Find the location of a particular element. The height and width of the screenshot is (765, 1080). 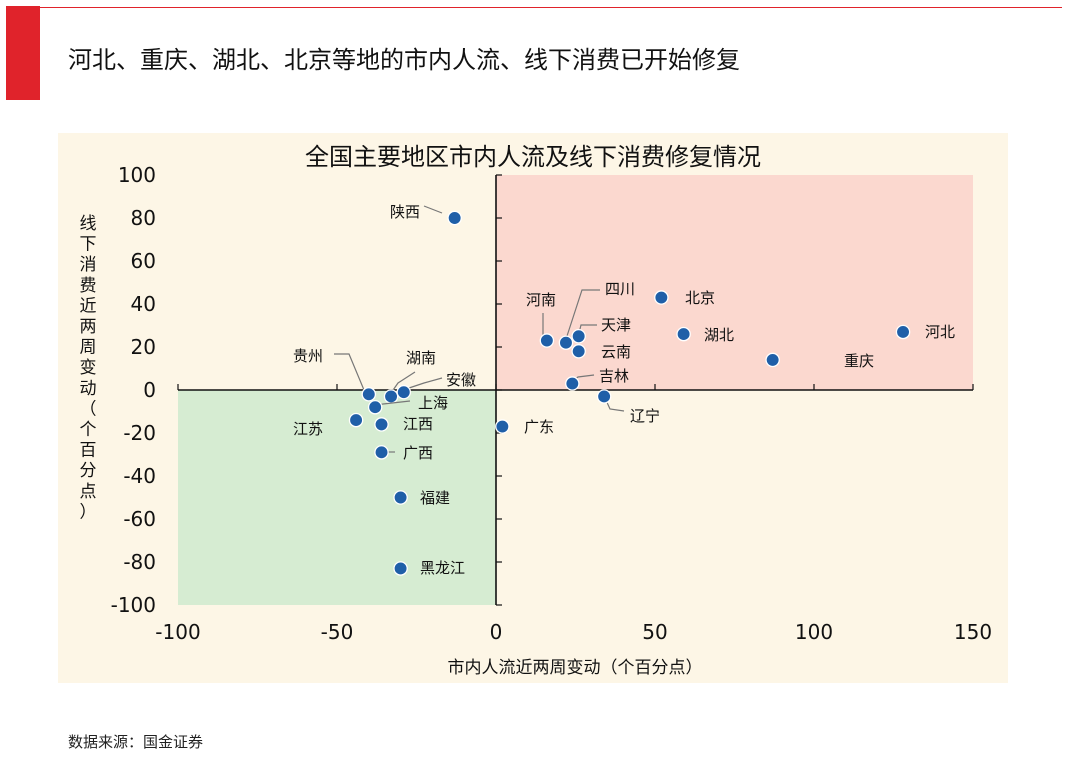

source-note: 数据来源：国金证券 is located at coordinates (136, 742).